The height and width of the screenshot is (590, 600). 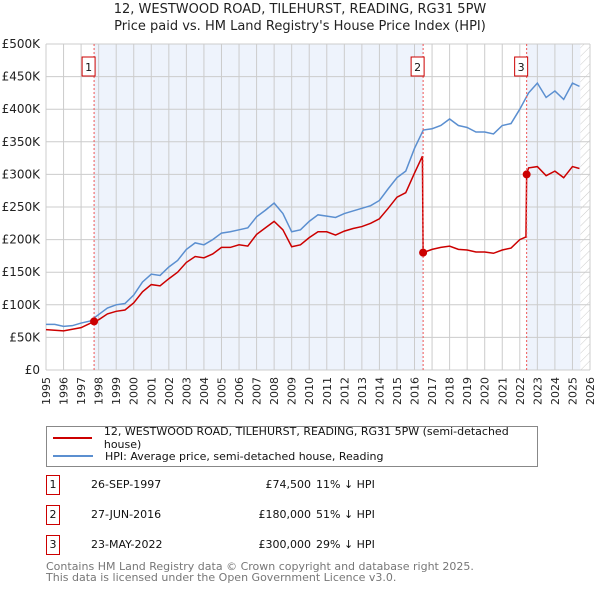 I want to click on sale-marker-badge: 1, so click(x=53, y=485).